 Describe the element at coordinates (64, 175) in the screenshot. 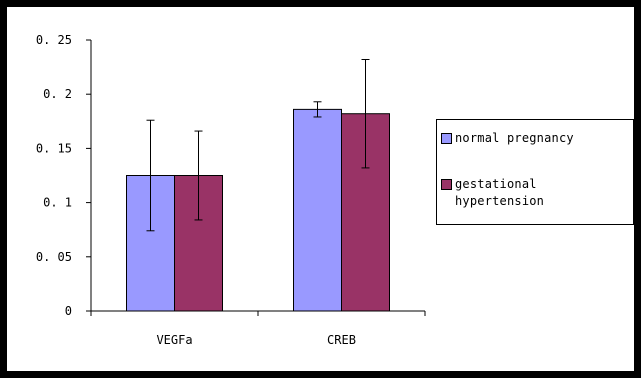

I see `y-axis: 0 0. 05 0. 1 0. 15 0. 2 0. 25` at that location.